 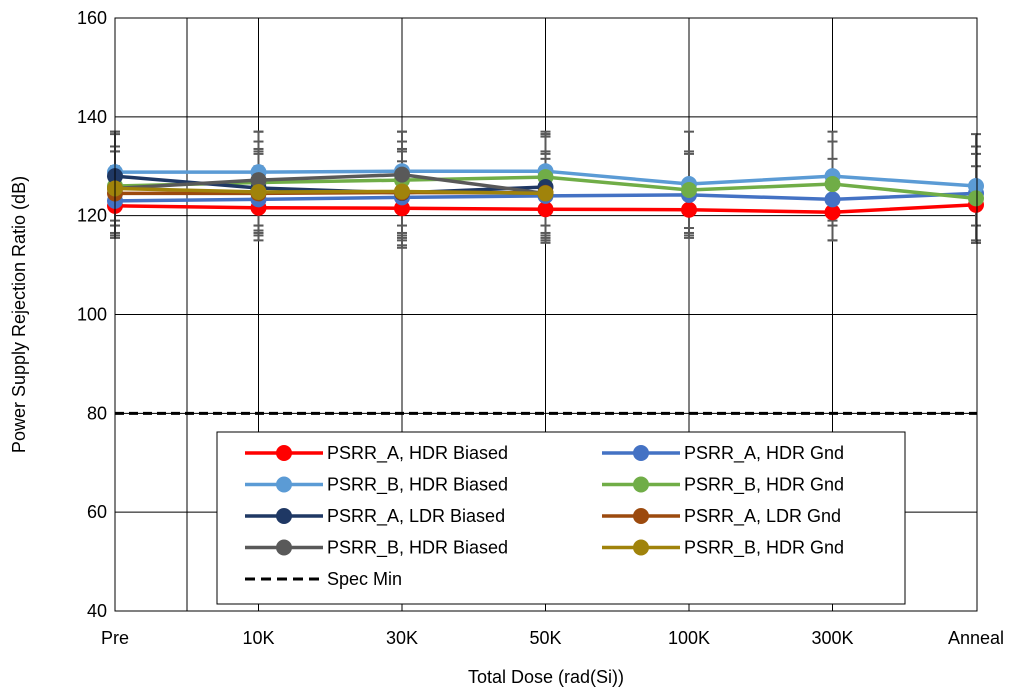 I want to click on y-tick-label: 40, so click(x=97, y=611).